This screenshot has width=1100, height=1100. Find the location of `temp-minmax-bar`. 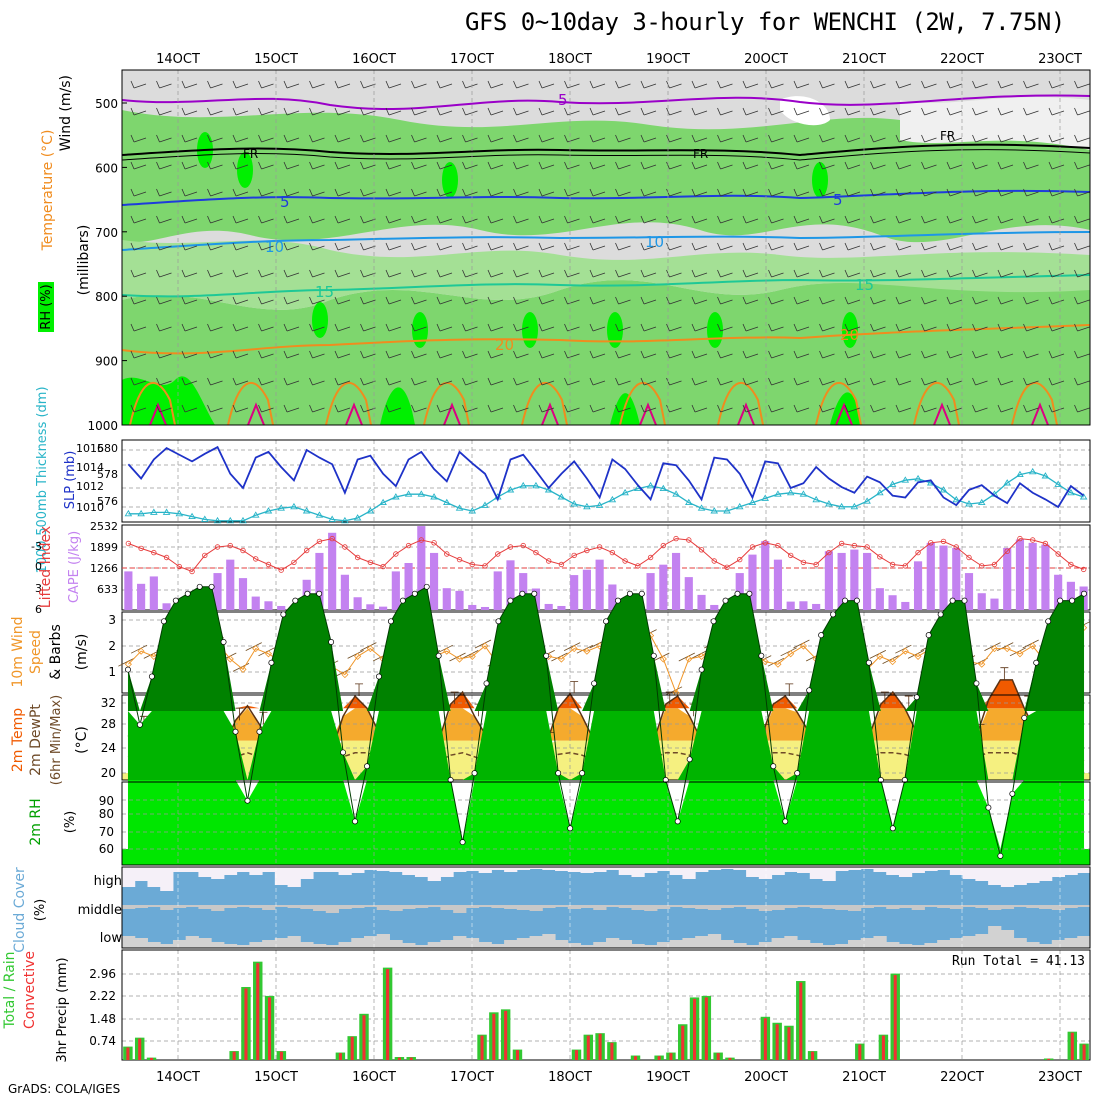

temp-minmax-bar is located at coordinates (884, 698).